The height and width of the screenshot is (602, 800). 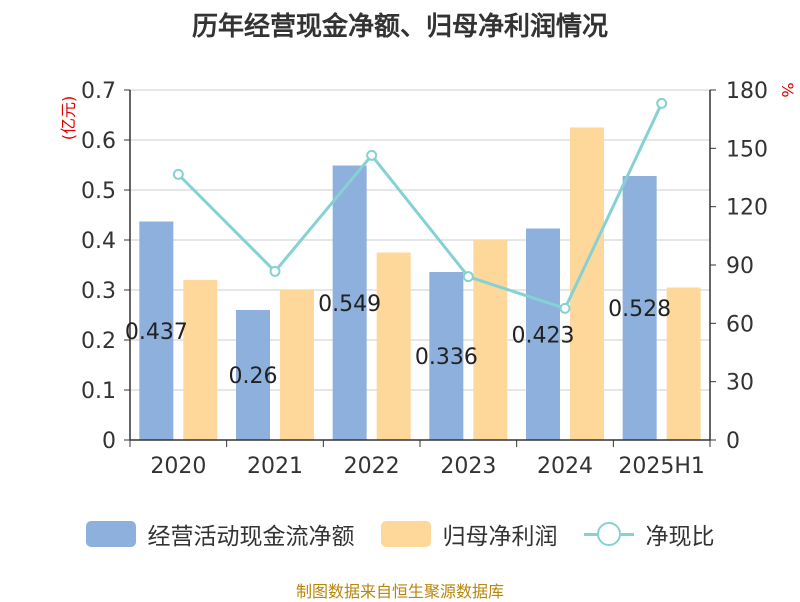 I want to click on left-axis-unit: (亿元), so click(x=68, y=118).